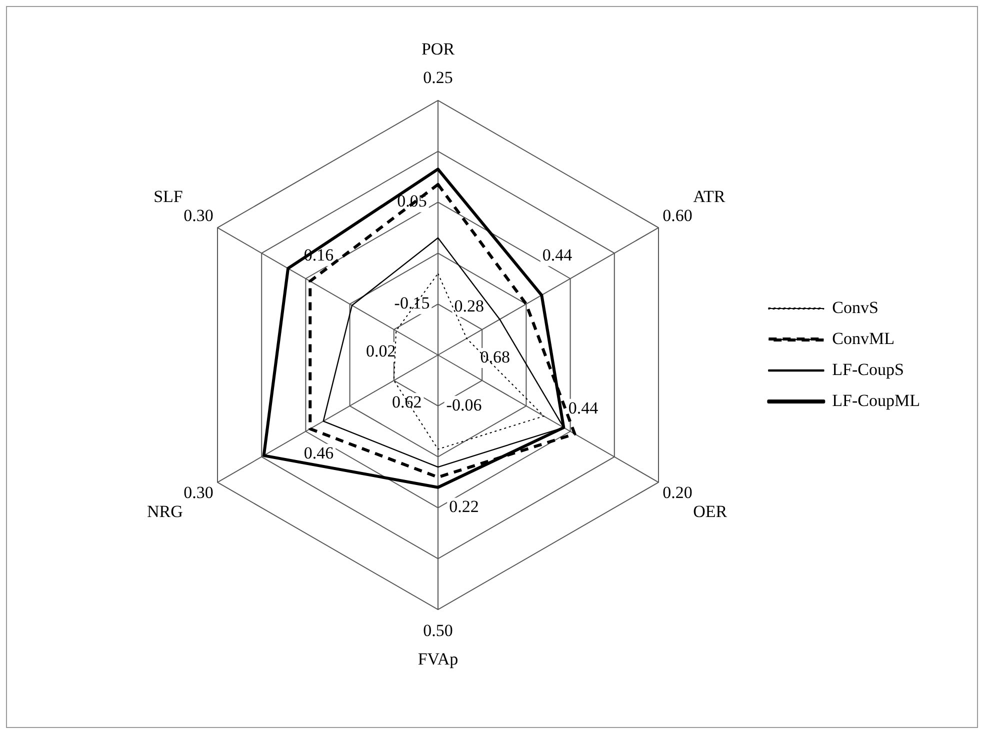  What do you see at coordinates (438, 49) in the screenshot?
I see `spoke-label: POR` at bounding box center [438, 49].